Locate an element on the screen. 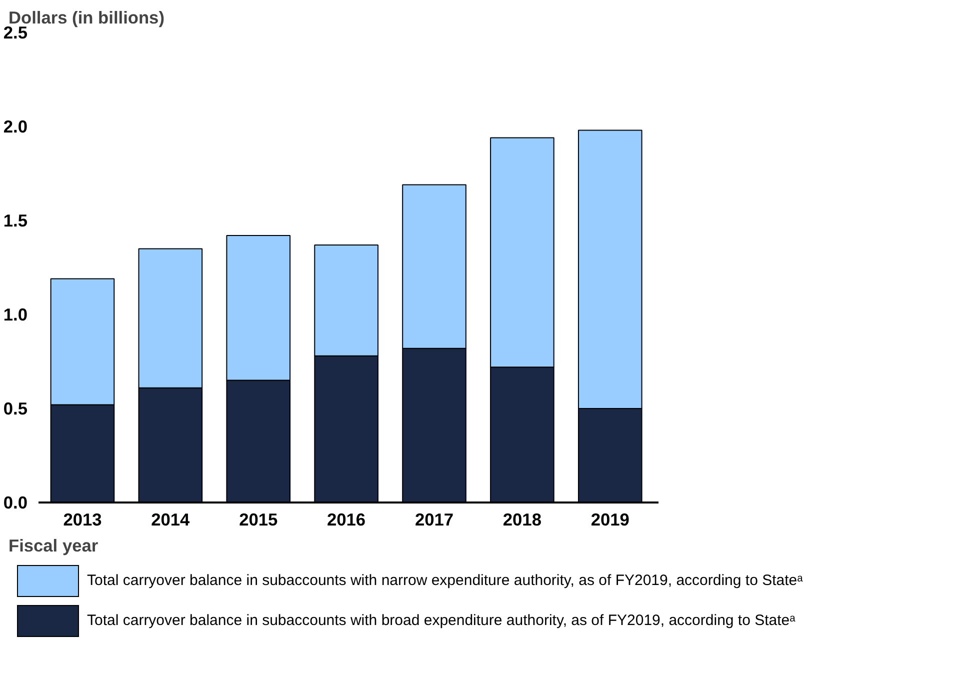 Image resolution: width=974 pixels, height=686 pixels. y-tick-label: 0.0 is located at coordinates (15, 502).